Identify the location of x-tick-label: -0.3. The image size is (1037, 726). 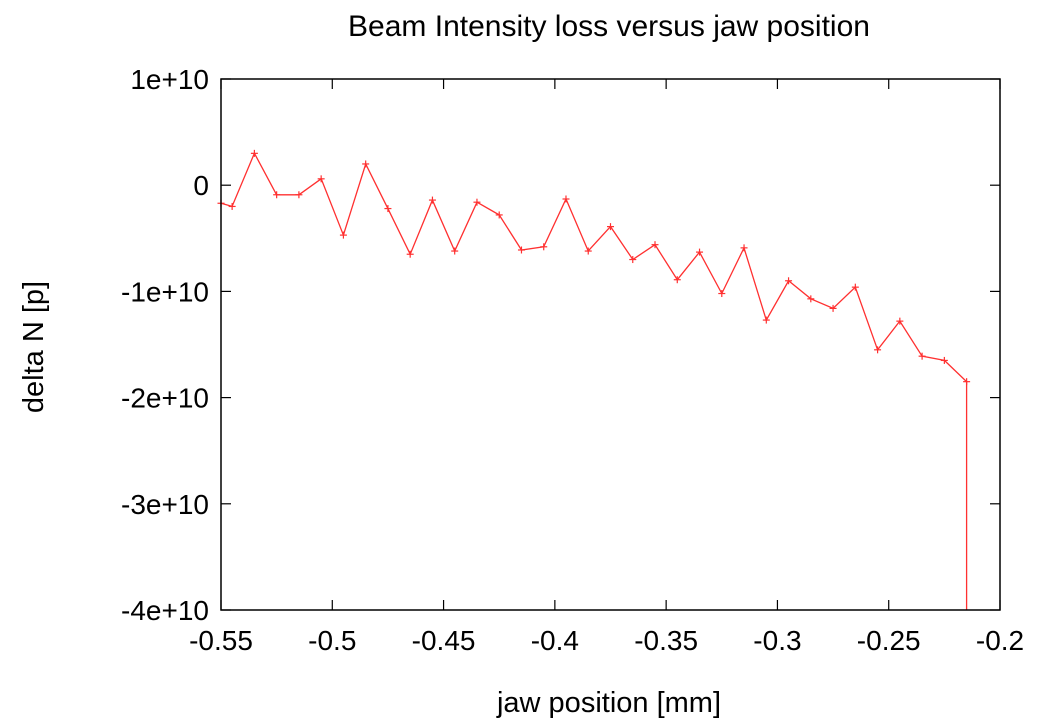
(777, 640).